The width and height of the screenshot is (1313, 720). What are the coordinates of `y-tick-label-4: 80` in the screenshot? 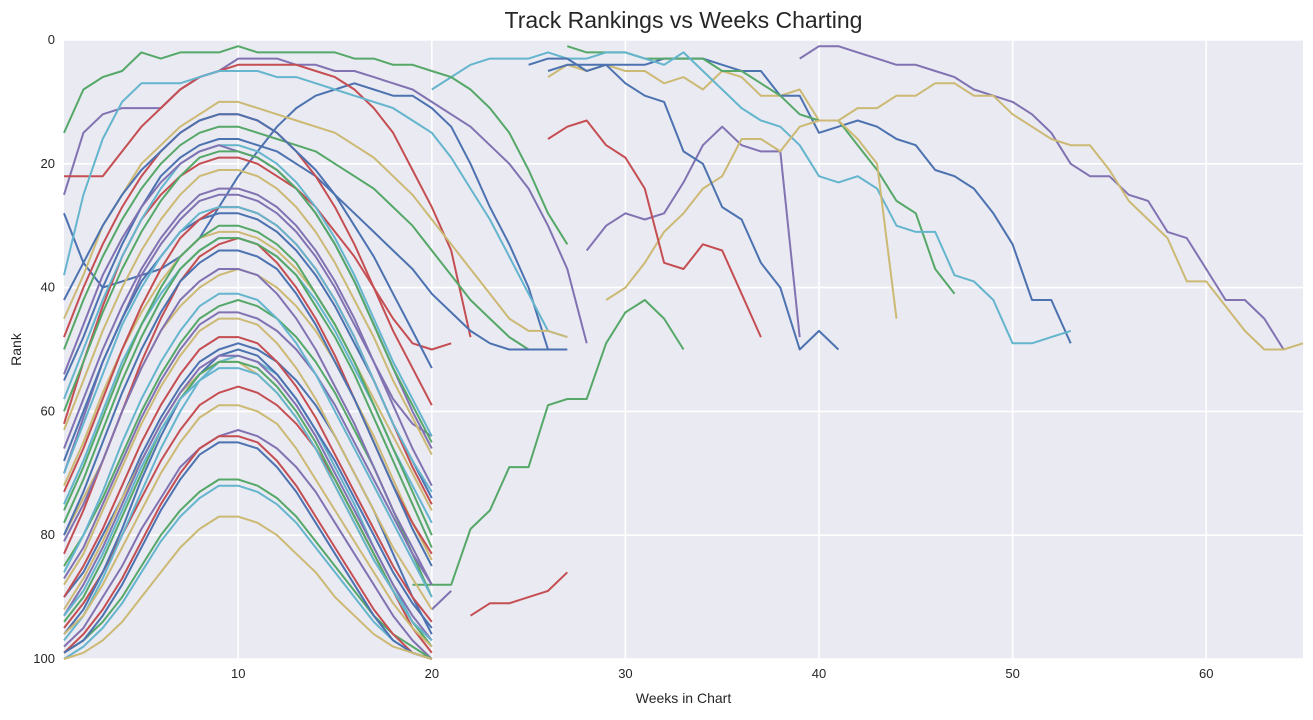 It's located at (48, 534).